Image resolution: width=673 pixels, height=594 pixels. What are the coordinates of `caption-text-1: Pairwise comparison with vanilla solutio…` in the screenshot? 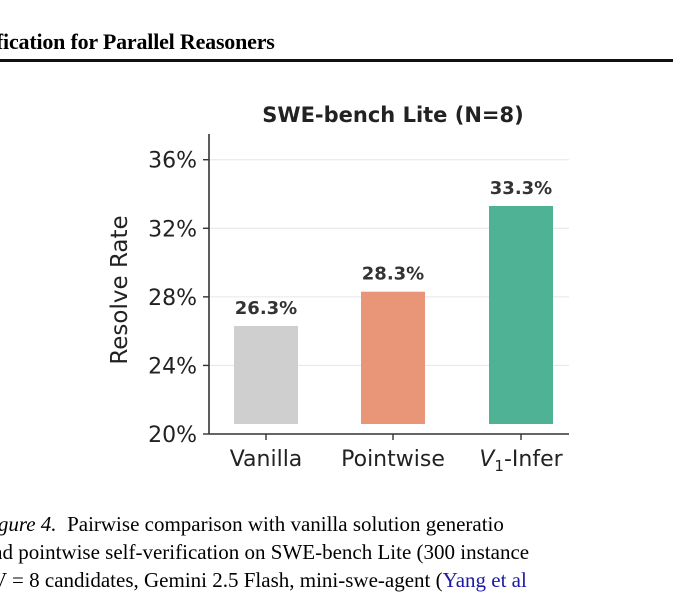 It's located at (285, 524).